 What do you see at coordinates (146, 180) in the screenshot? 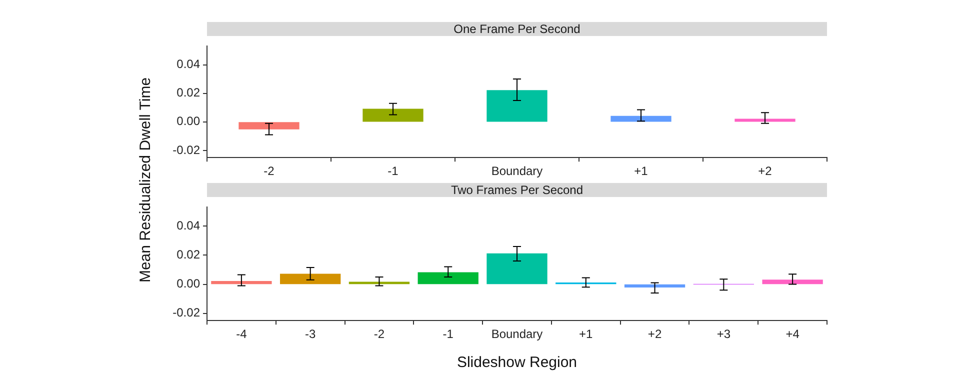
I see `y-axis-title: Mean Residualized Dwell Time` at bounding box center [146, 180].